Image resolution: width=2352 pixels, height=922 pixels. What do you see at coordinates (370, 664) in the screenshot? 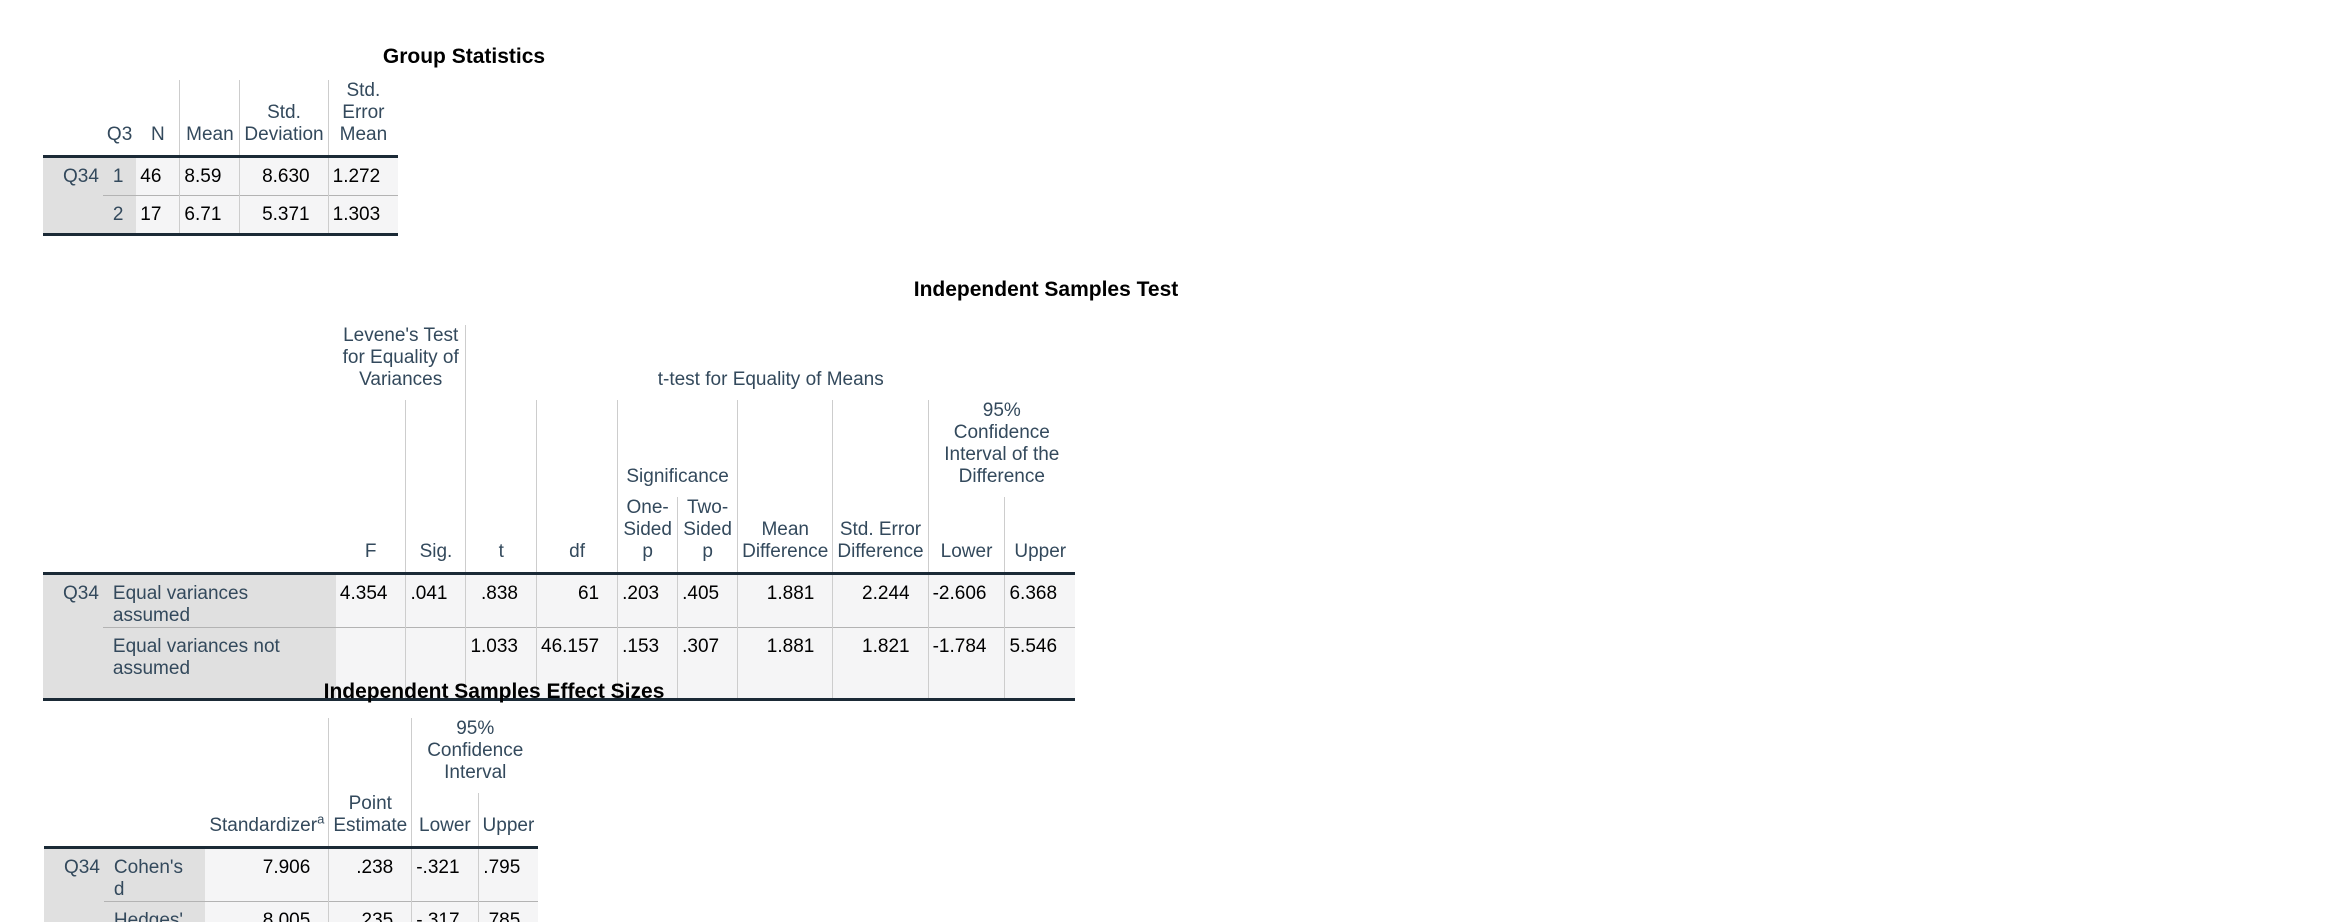
I see `cell-f` at bounding box center [370, 664].